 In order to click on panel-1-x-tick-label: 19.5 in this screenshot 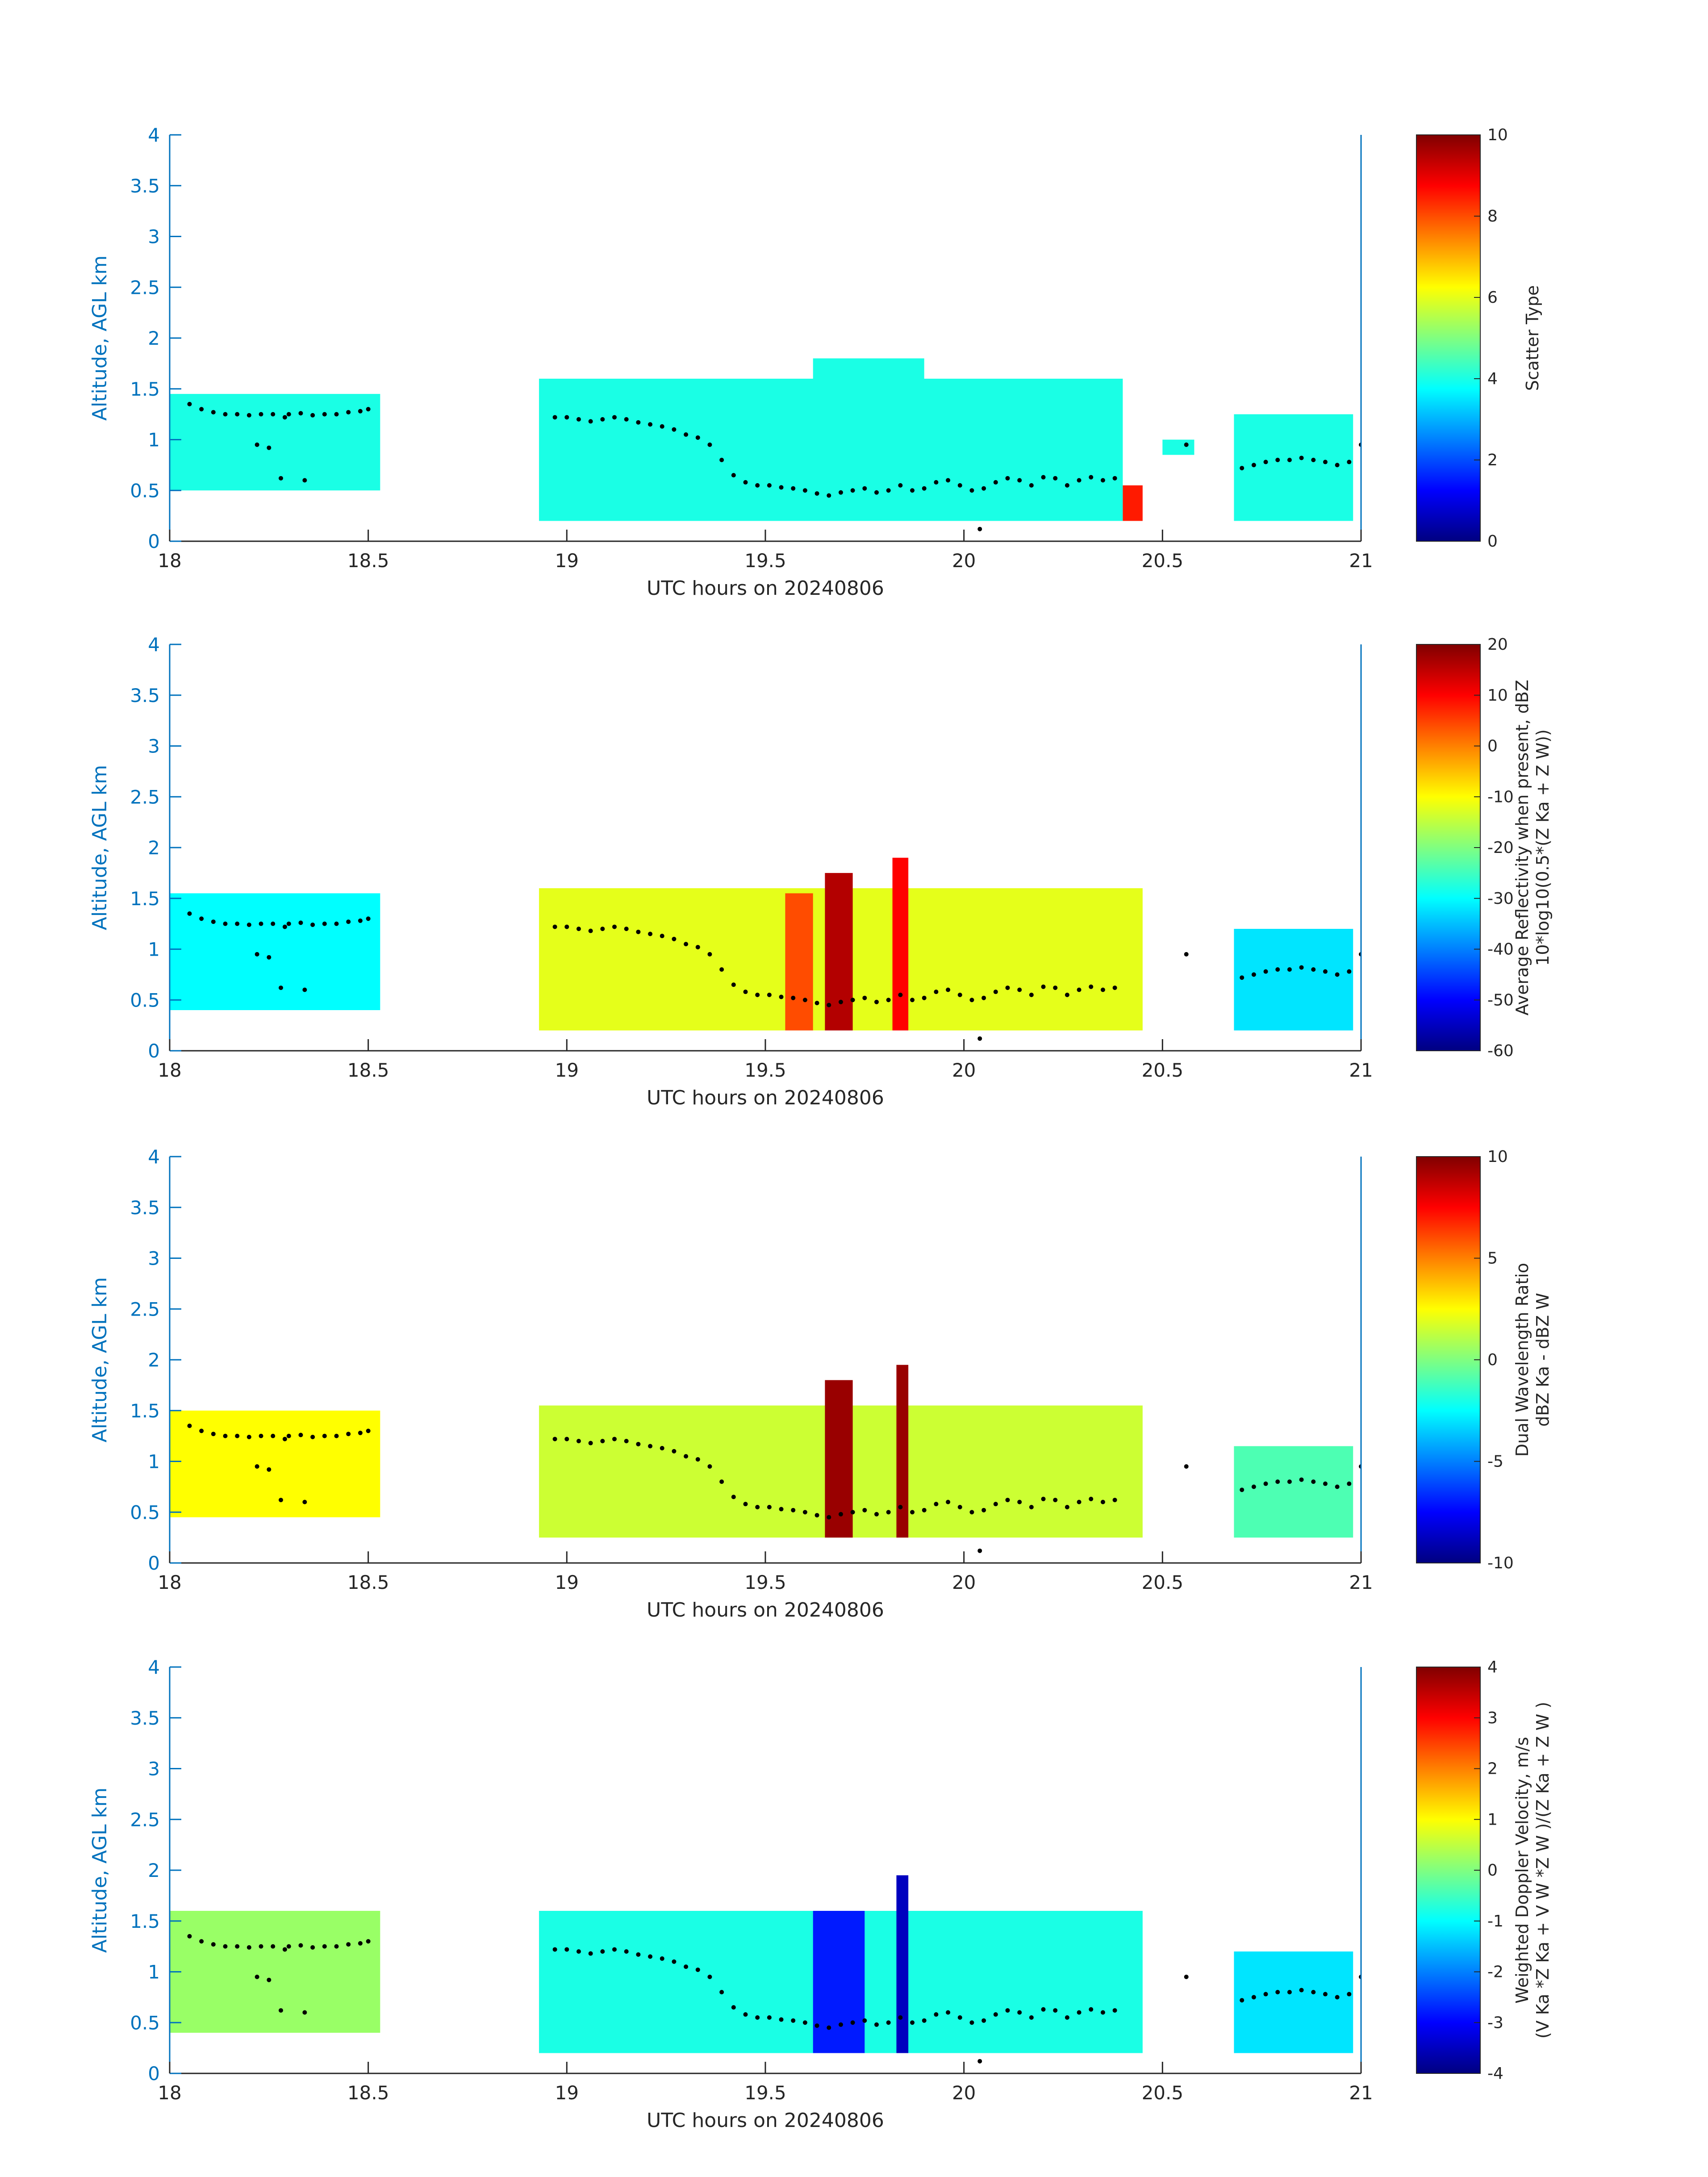, I will do `click(765, 561)`.